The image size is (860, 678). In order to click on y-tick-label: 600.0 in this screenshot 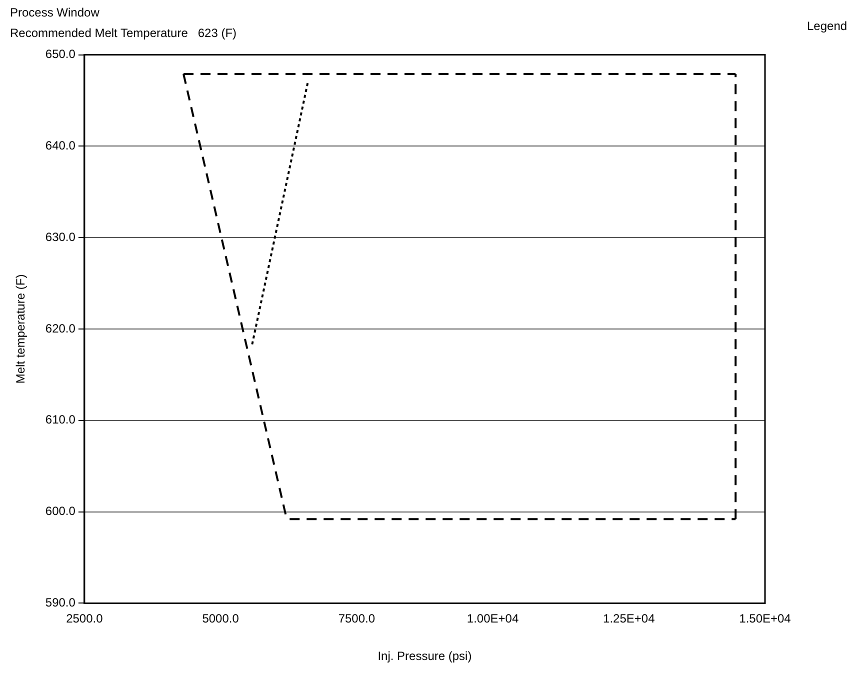, I will do `click(60, 511)`.